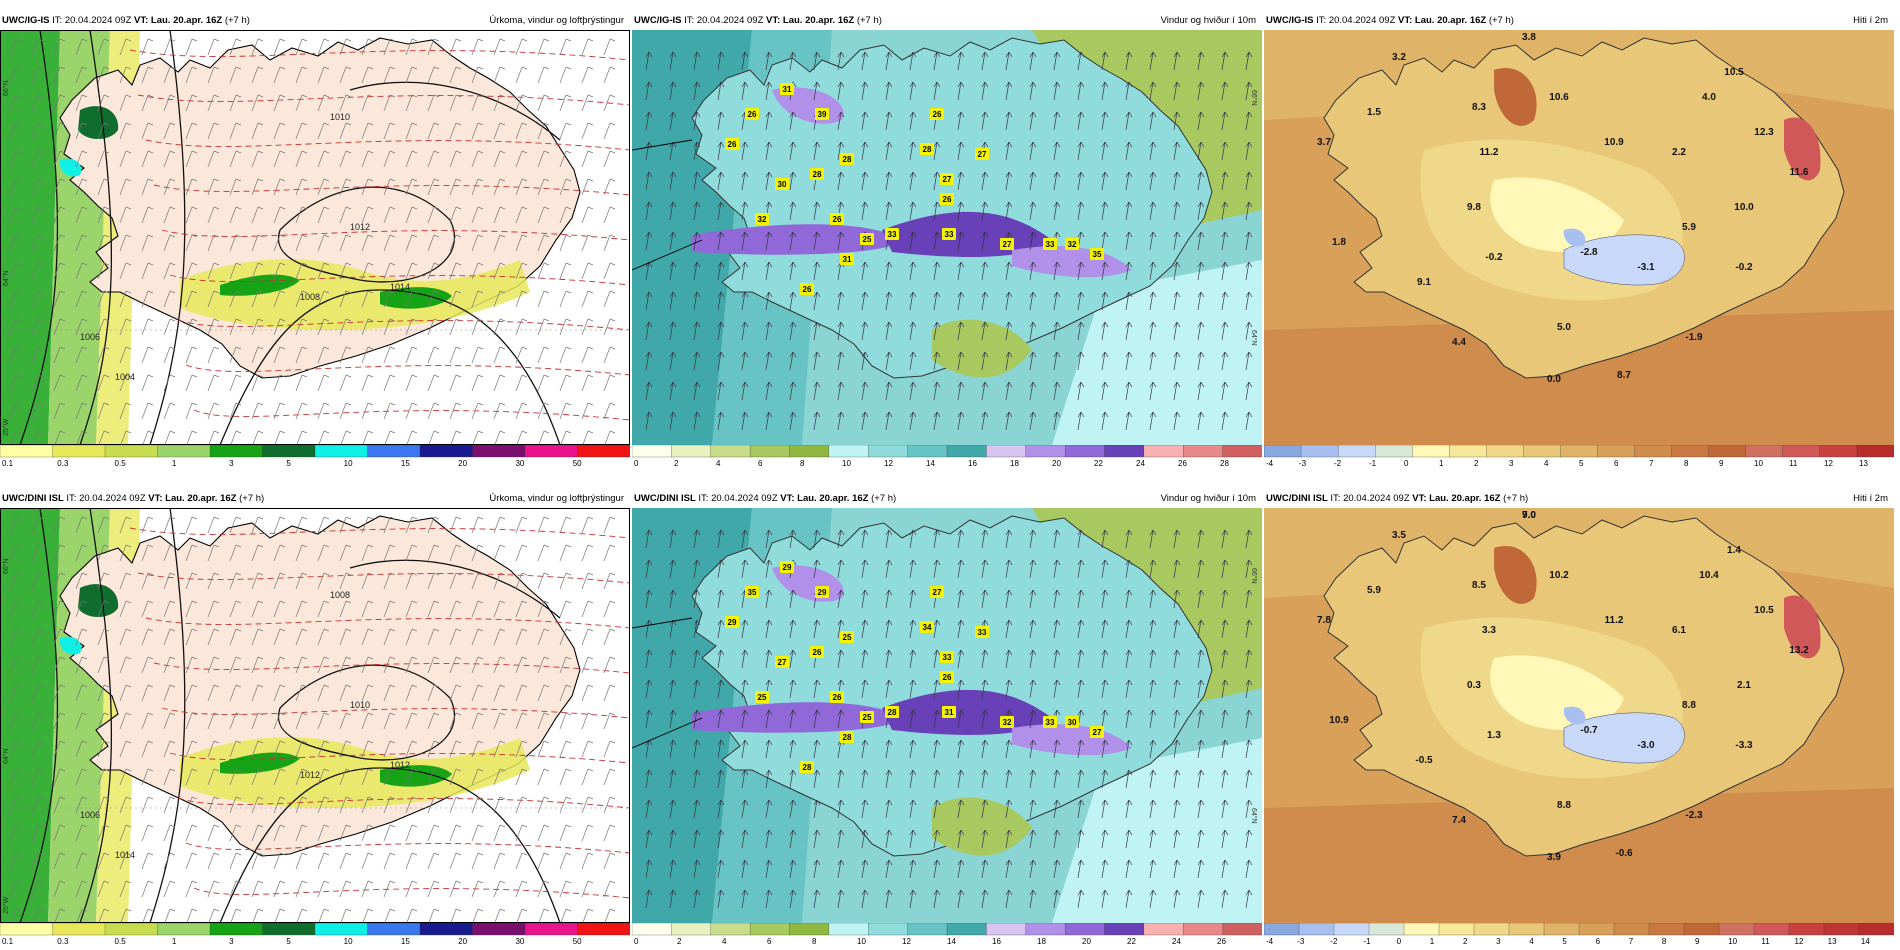  What do you see at coordinates (1335, 498) in the screenshot?
I see `it-label: IT:` at bounding box center [1335, 498].